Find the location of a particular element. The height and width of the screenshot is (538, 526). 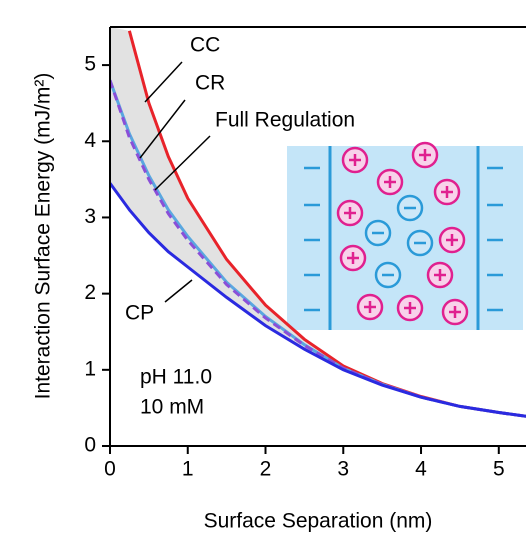

x-axis-label: Surface Separation (nm) is located at coordinates (318, 521).